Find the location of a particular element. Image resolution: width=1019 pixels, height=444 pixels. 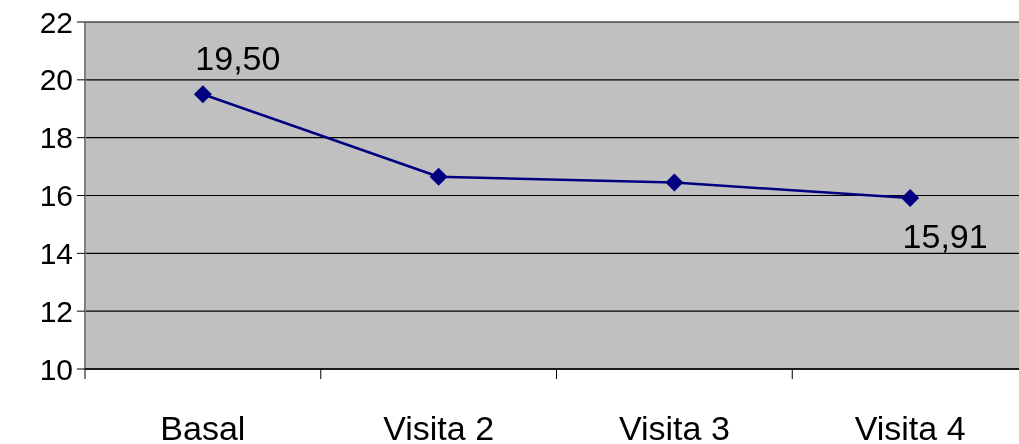

y-tick-label: 18 is located at coordinates (56, 138).